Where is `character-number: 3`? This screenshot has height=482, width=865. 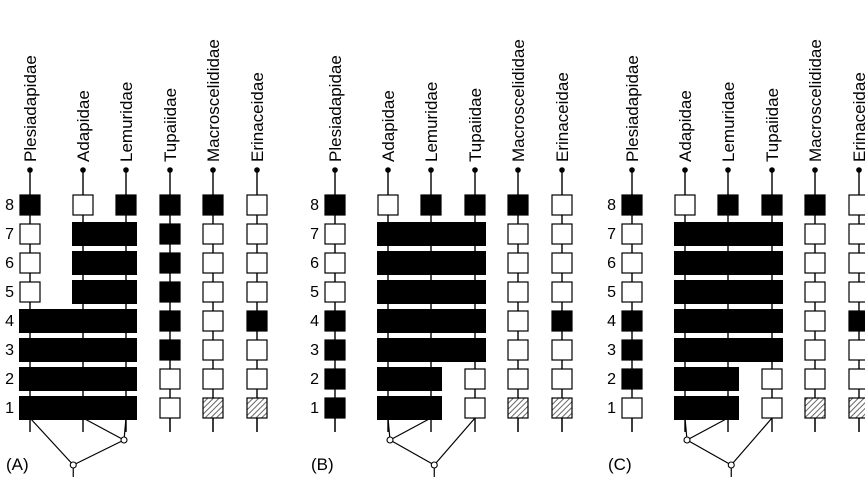 character-number: 3 is located at coordinates (611, 350).